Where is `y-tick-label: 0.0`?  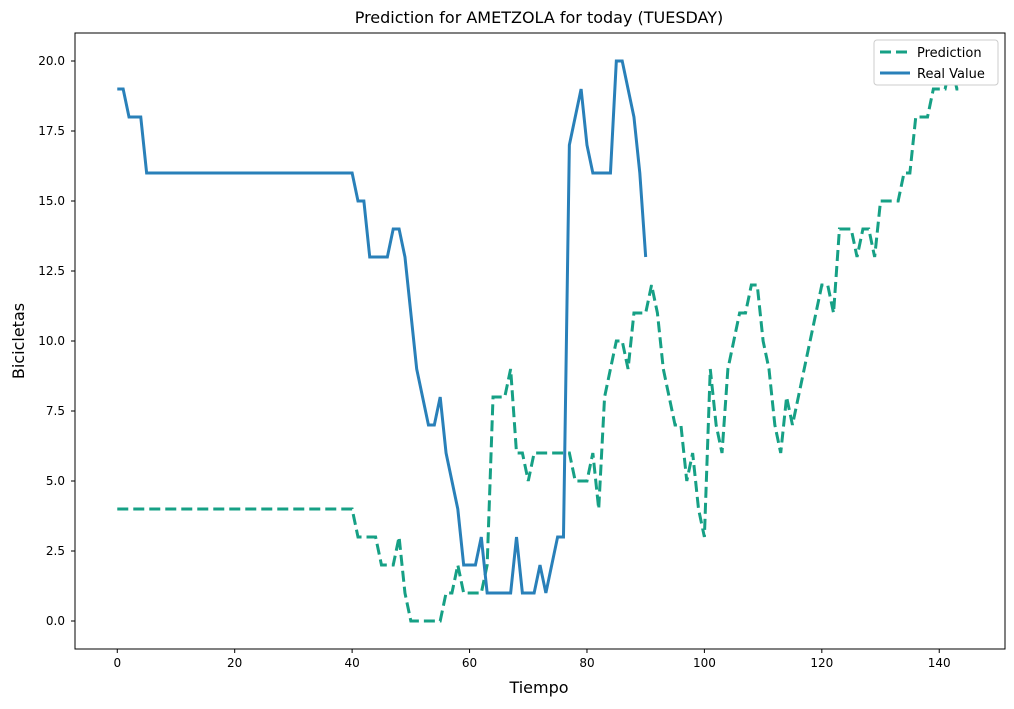
y-tick-label: 0.0 is located at coordinates (55, 621).